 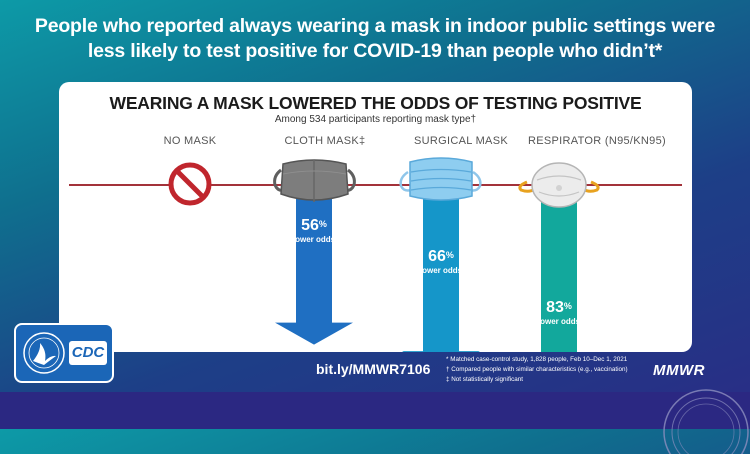 I want to click on cloth-percent: 56%, so click(x=314, y=225).